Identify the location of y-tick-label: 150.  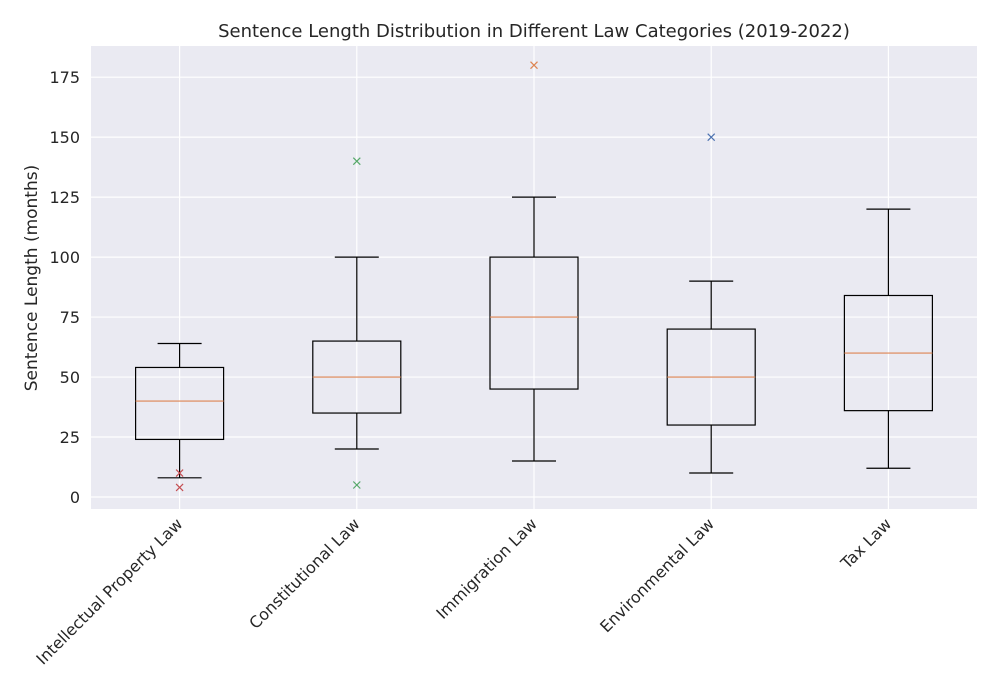
(64, 137).